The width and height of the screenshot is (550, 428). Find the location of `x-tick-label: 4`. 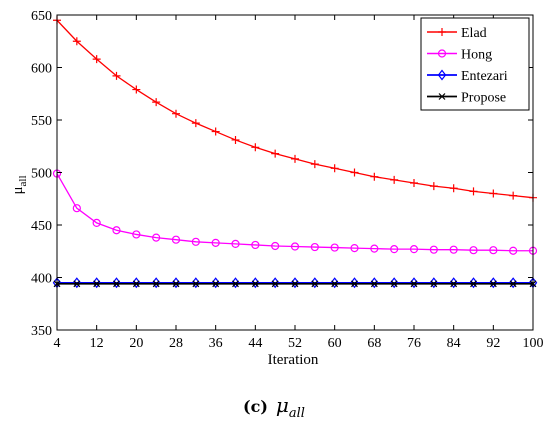

x-tick-label: 4 is located at coordinates (57, 343).